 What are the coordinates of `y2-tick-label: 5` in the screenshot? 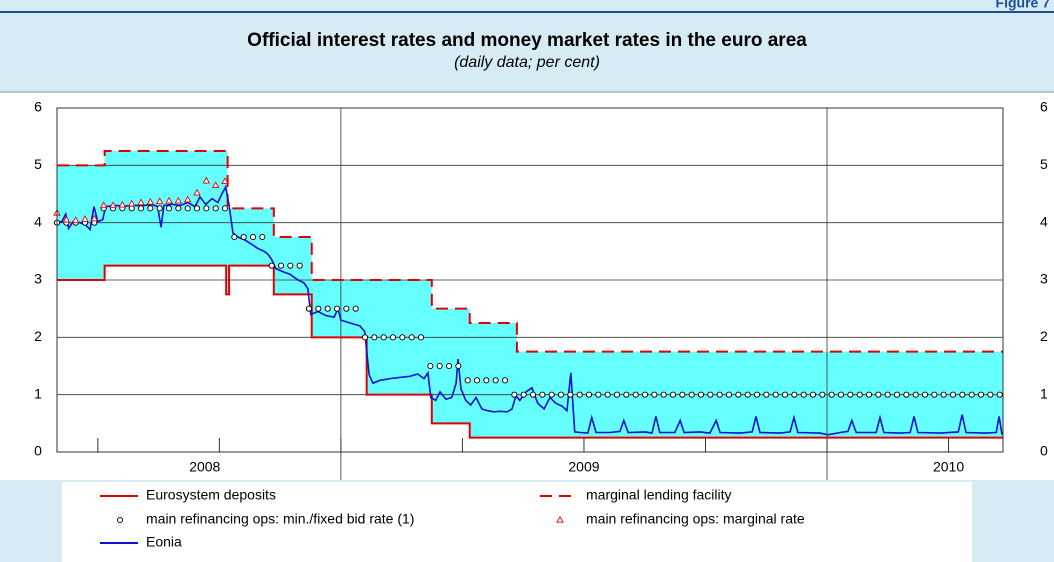 It's located at (1044, 164).